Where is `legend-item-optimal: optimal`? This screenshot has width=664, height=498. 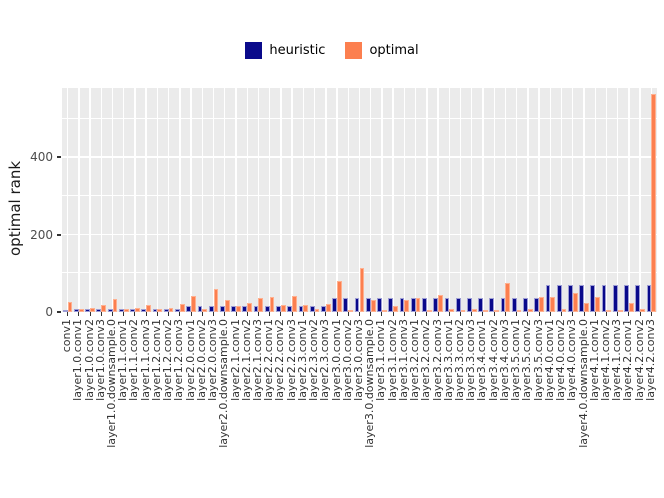
legend-item-optimal: optimal is located at coordinates (382, 50).